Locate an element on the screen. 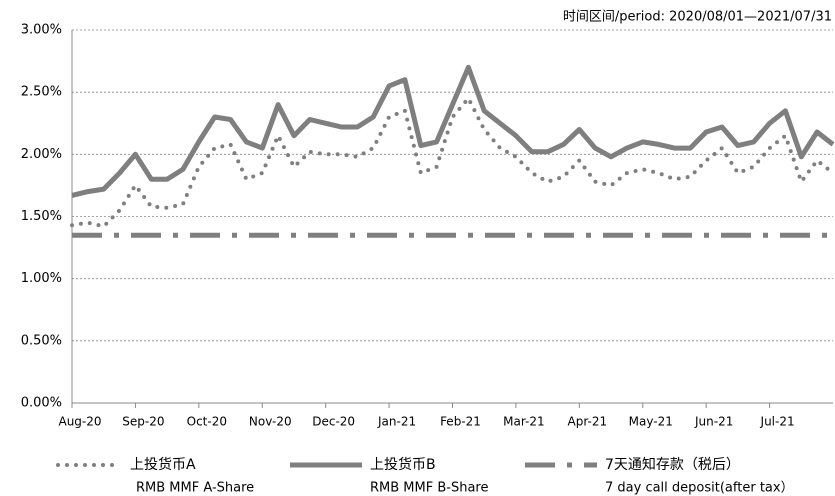  x-tick-label: Nov-20 is located at coordinates (270, 422).